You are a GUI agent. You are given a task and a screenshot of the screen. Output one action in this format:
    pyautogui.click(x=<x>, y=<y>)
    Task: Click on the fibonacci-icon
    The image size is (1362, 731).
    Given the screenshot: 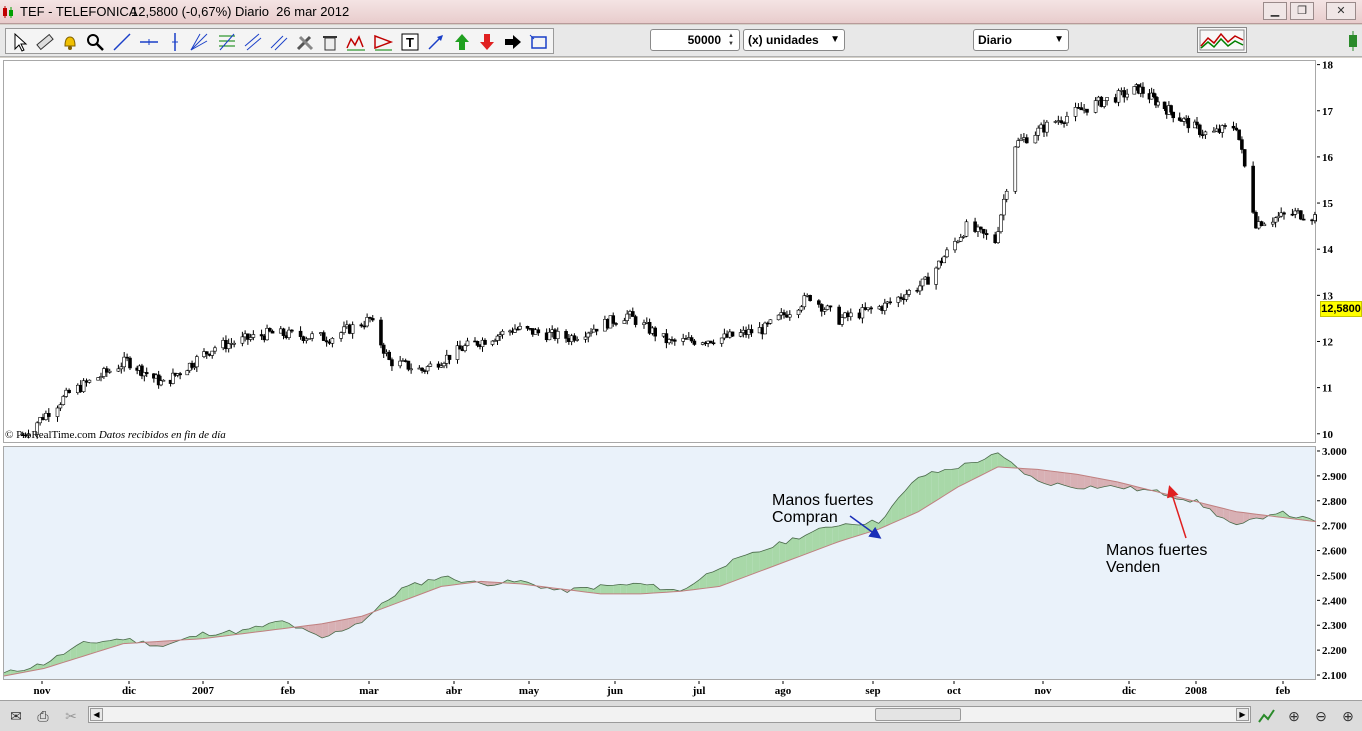 What is the action you would take?
    pyautogui.click(x=227, y=42)
    